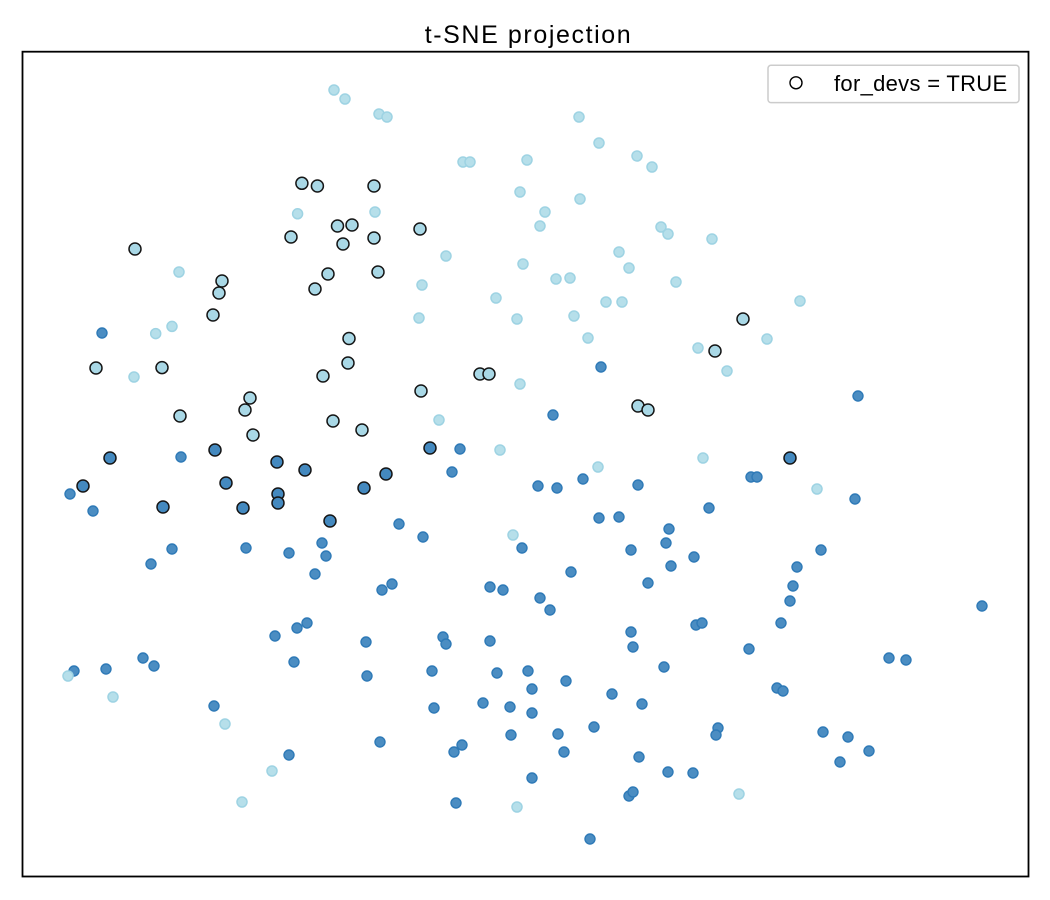  I want to click on svg-text: t-SNE projection, so click(529, 35).